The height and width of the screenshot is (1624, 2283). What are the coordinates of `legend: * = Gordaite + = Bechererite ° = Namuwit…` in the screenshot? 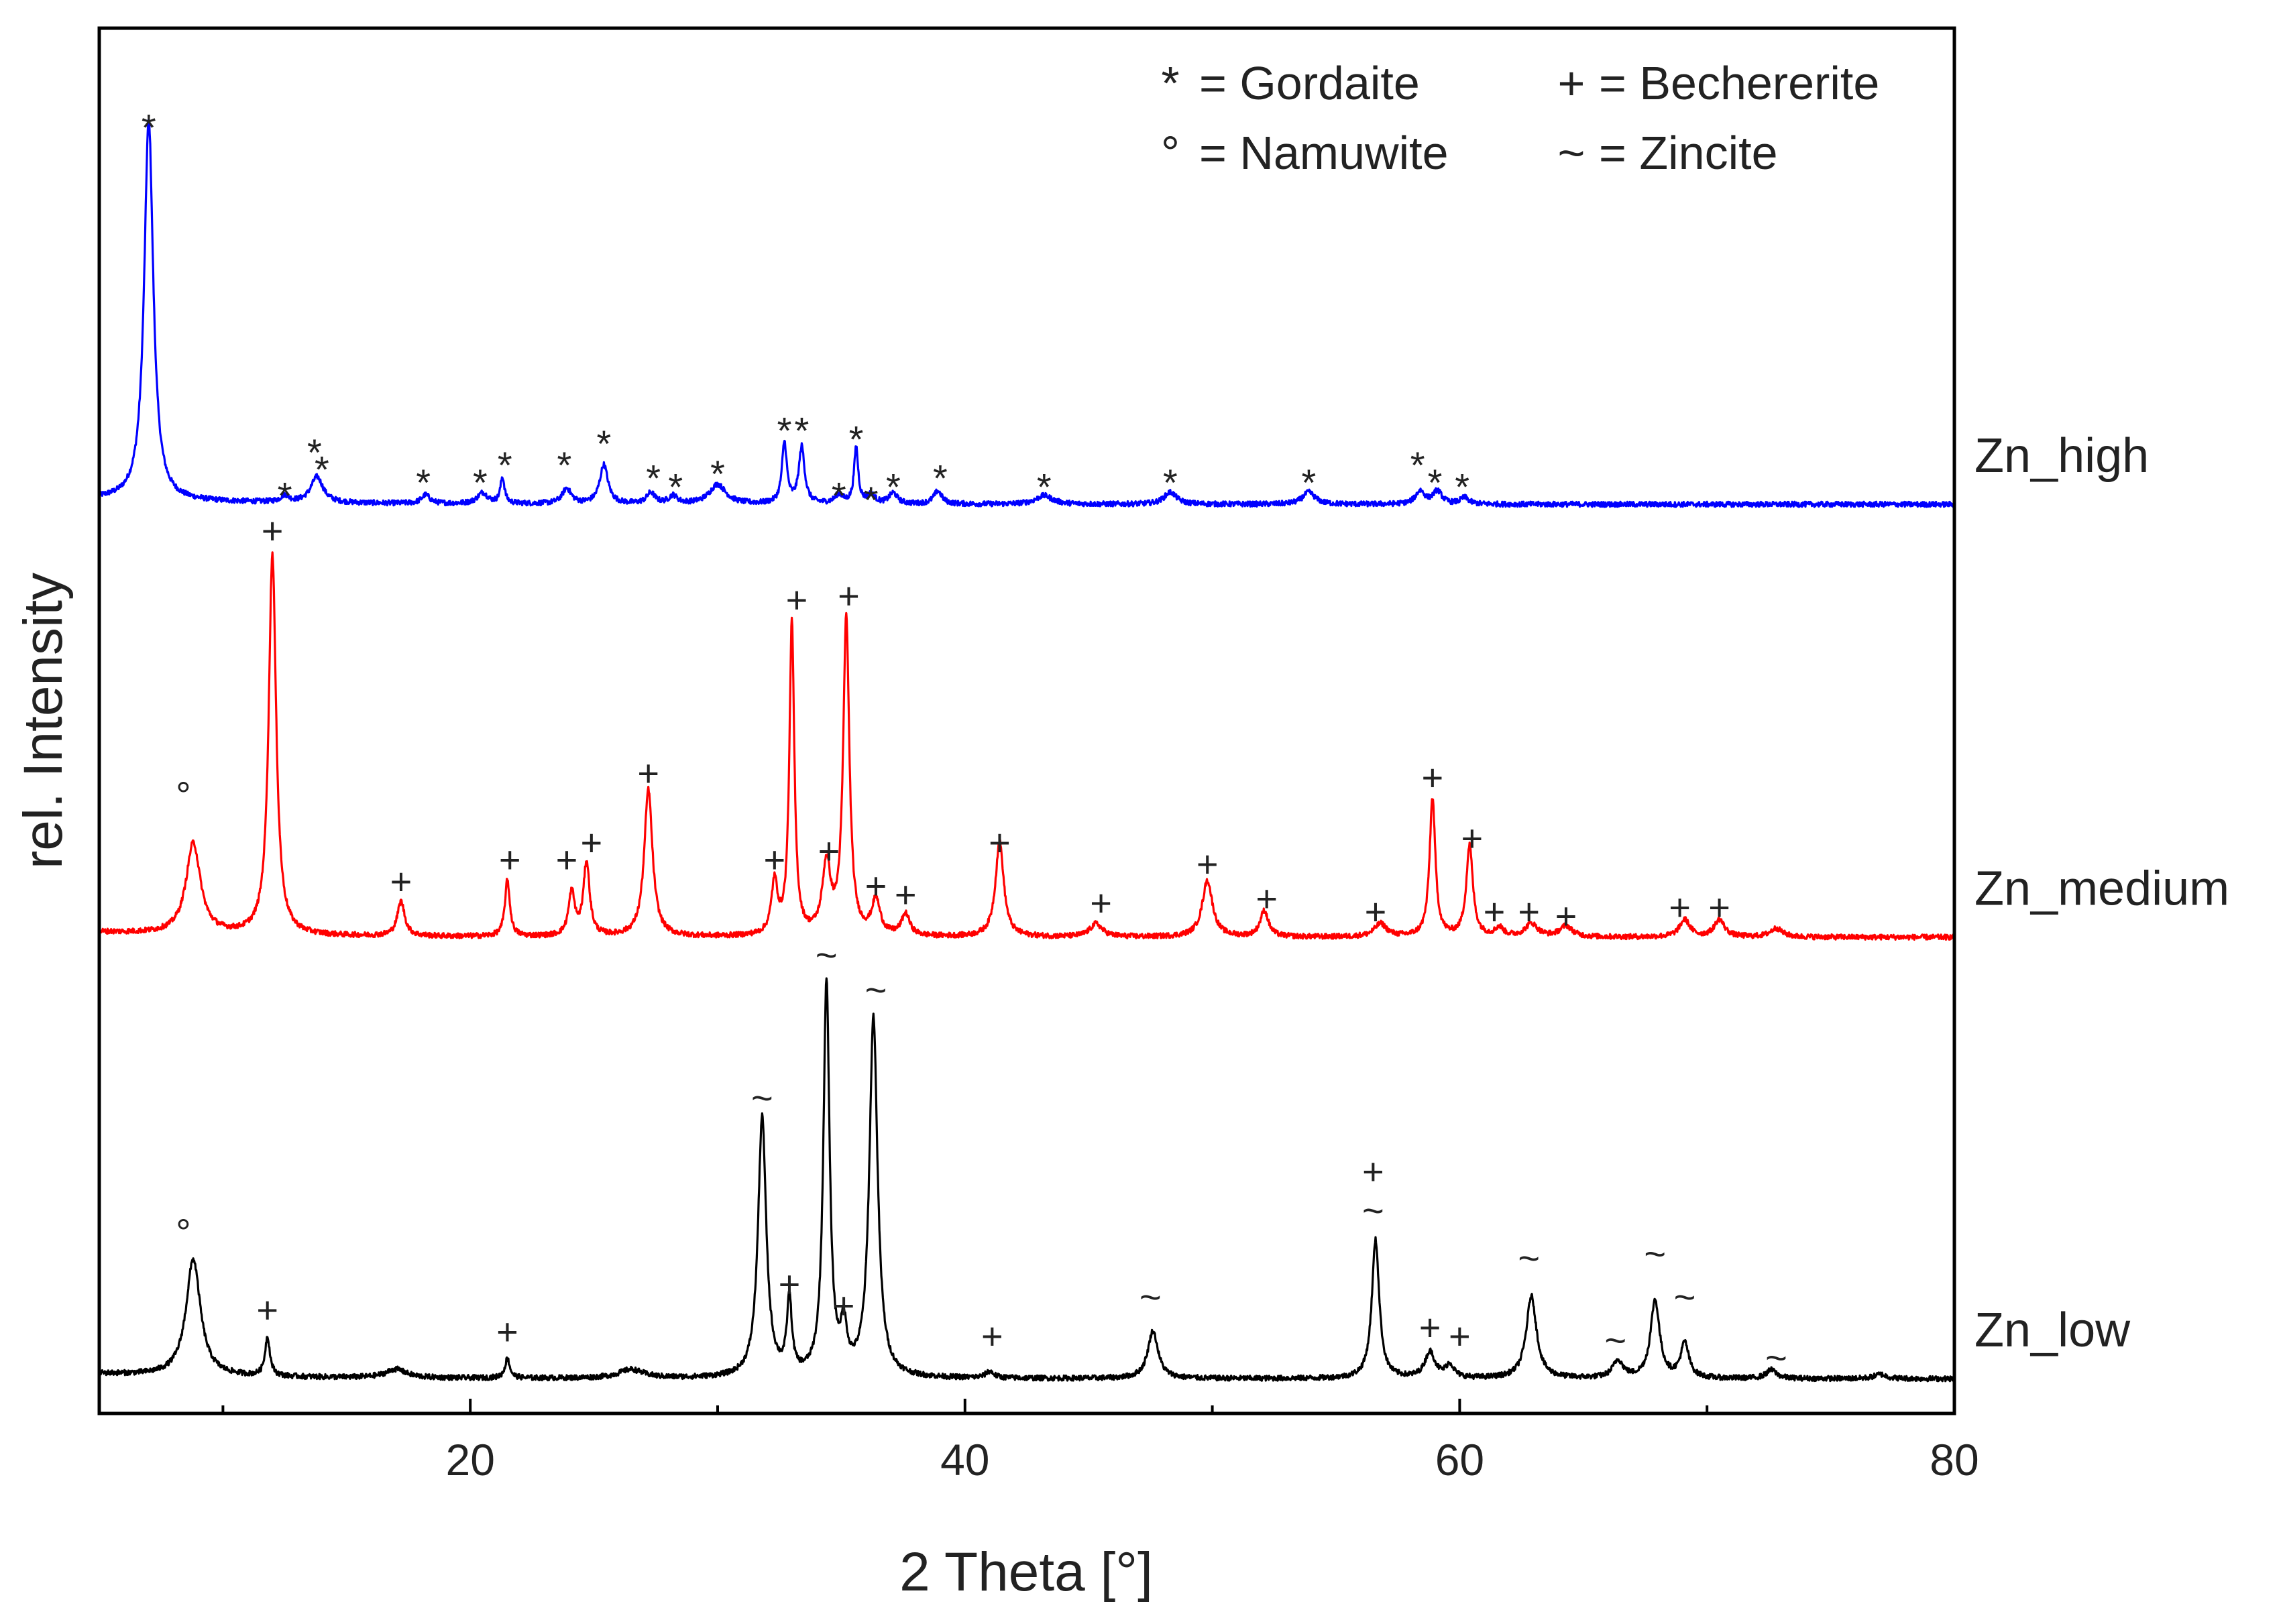 It's located at (1520, 118).